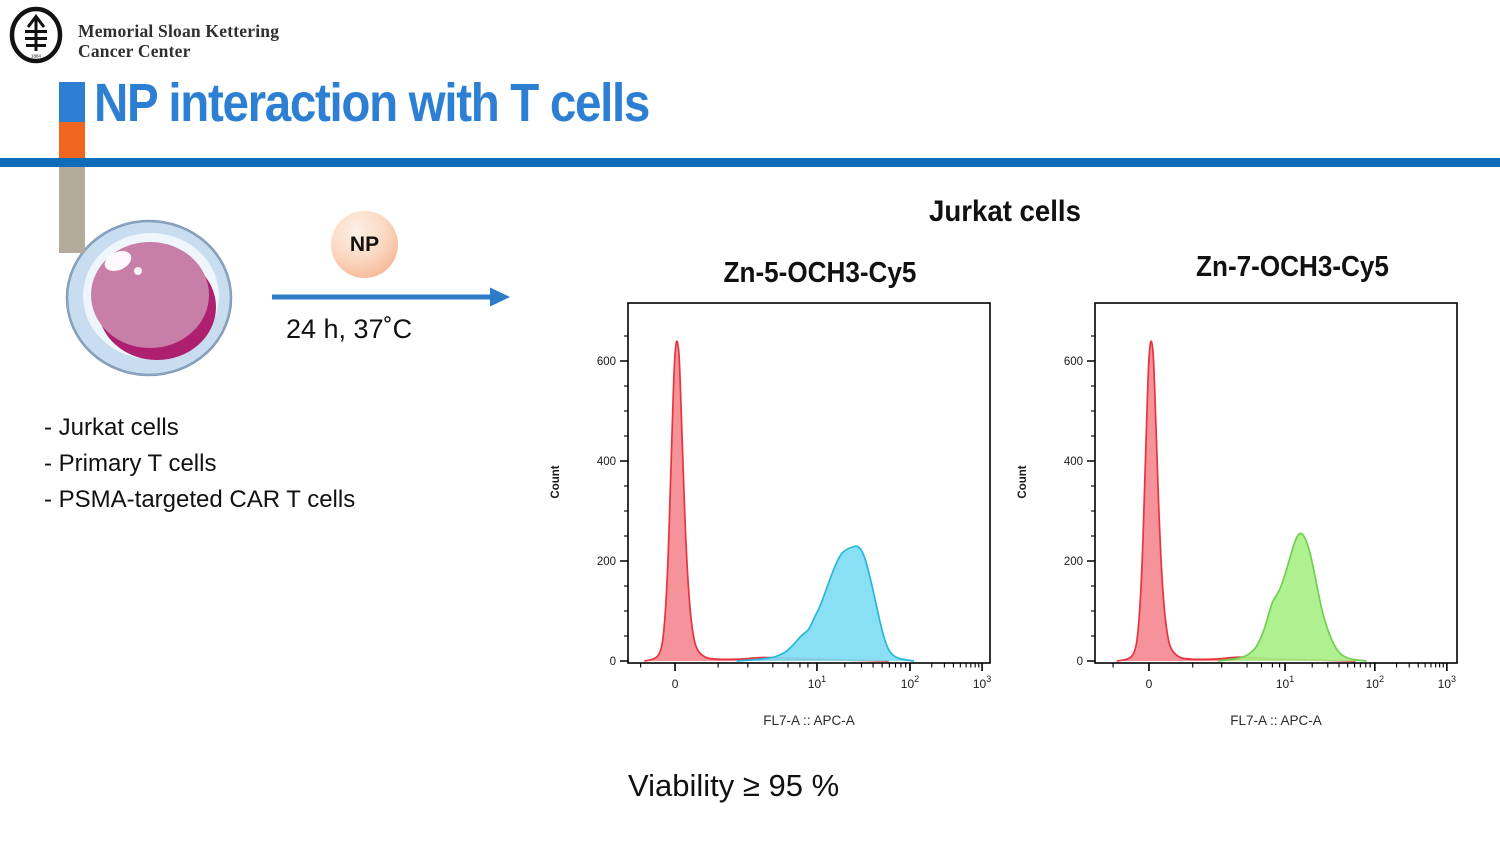 The height and width of the screenshot is (844, 1500). I want to click on reaction-arrow-icon, so click(391, 297).